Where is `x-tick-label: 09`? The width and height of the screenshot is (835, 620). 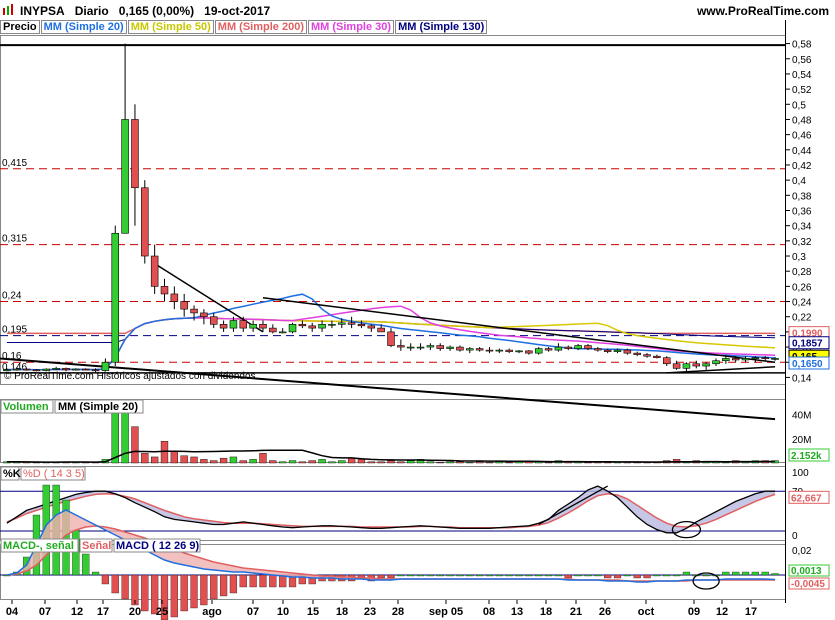
x-tick-label: 09 is located at coordinates (694, 612).